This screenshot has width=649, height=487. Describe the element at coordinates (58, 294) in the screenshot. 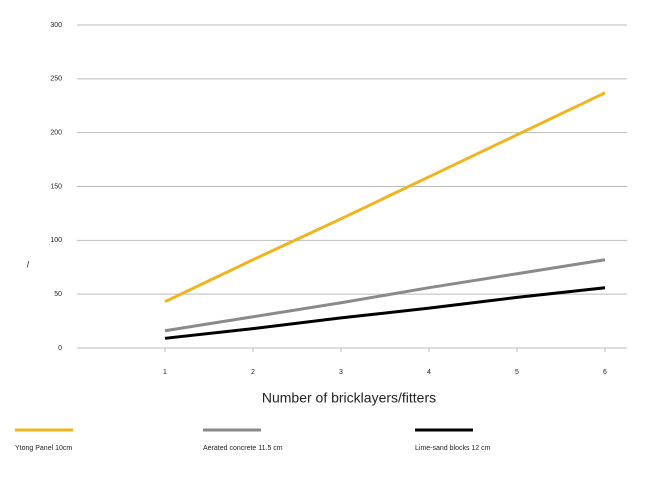

I see `y-tick-label: 50` at that location.